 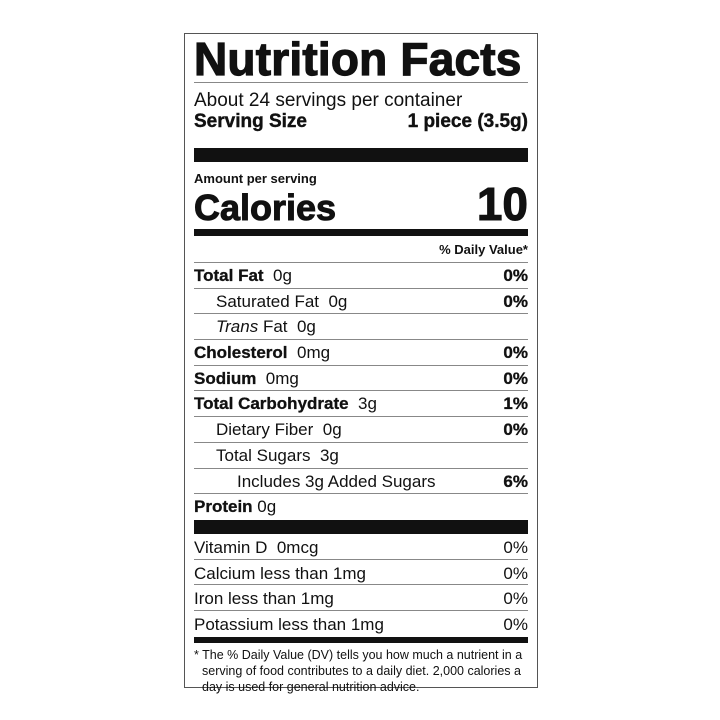 What do you see at coordinates (223, 507) in the screenshot?
I see `nutrient-name: Protein` at bounding box center [223, 507].